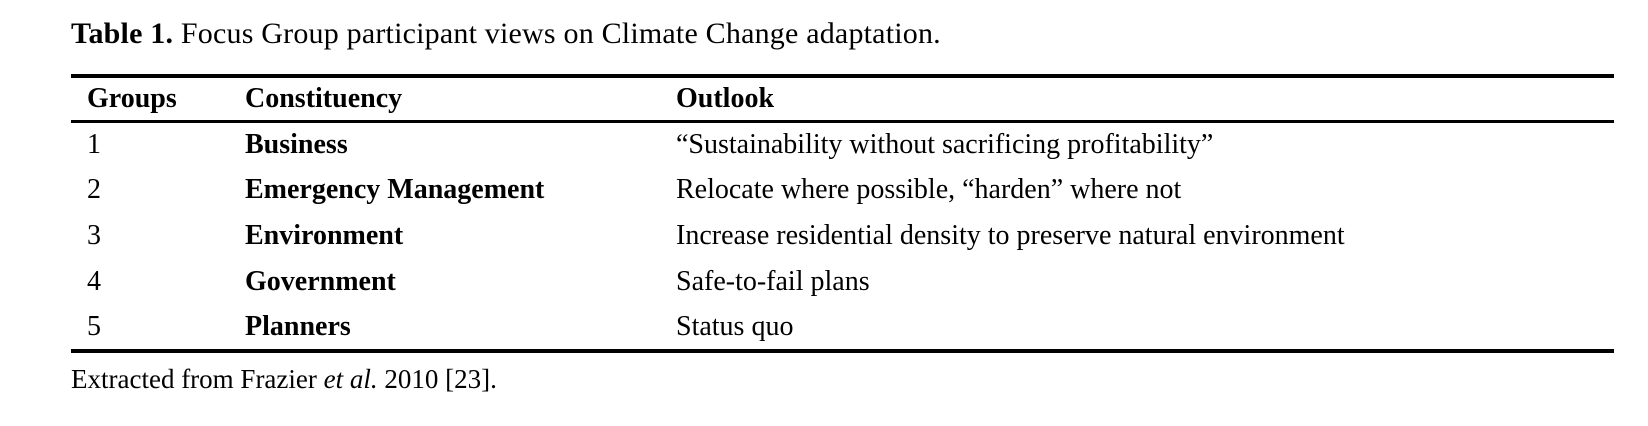  I want to click on outlook-cell: Status quo, so click(735, 326).